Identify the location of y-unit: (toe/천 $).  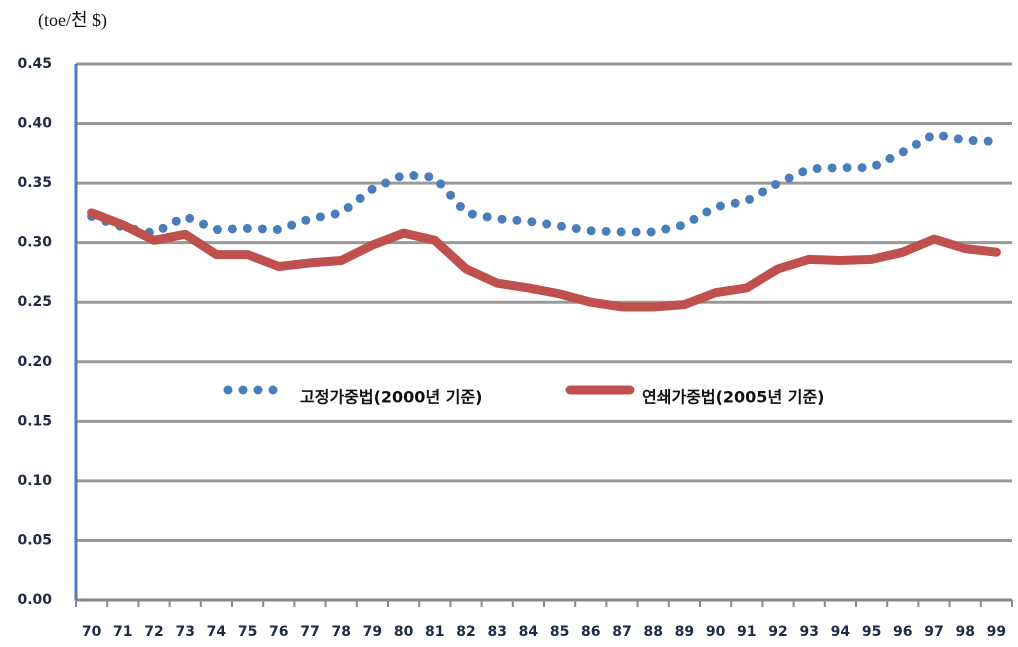
(72, 20).